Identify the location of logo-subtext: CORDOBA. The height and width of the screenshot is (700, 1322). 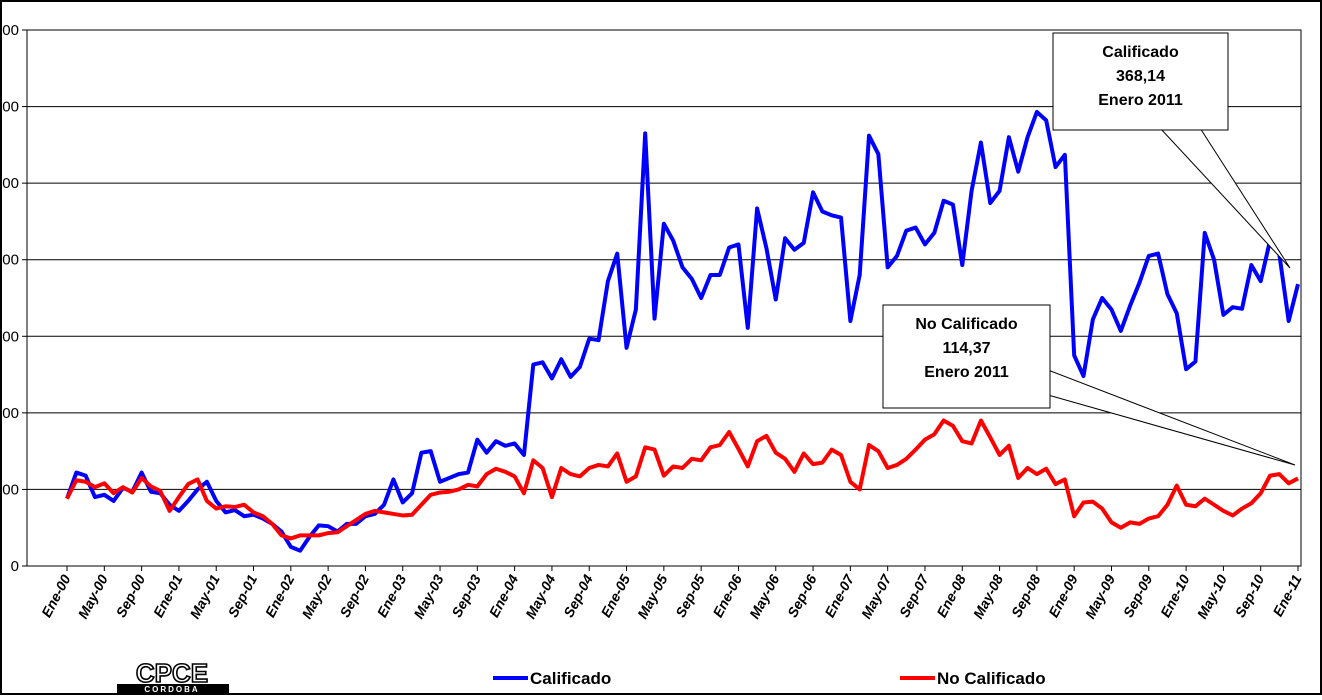
(171, 689).